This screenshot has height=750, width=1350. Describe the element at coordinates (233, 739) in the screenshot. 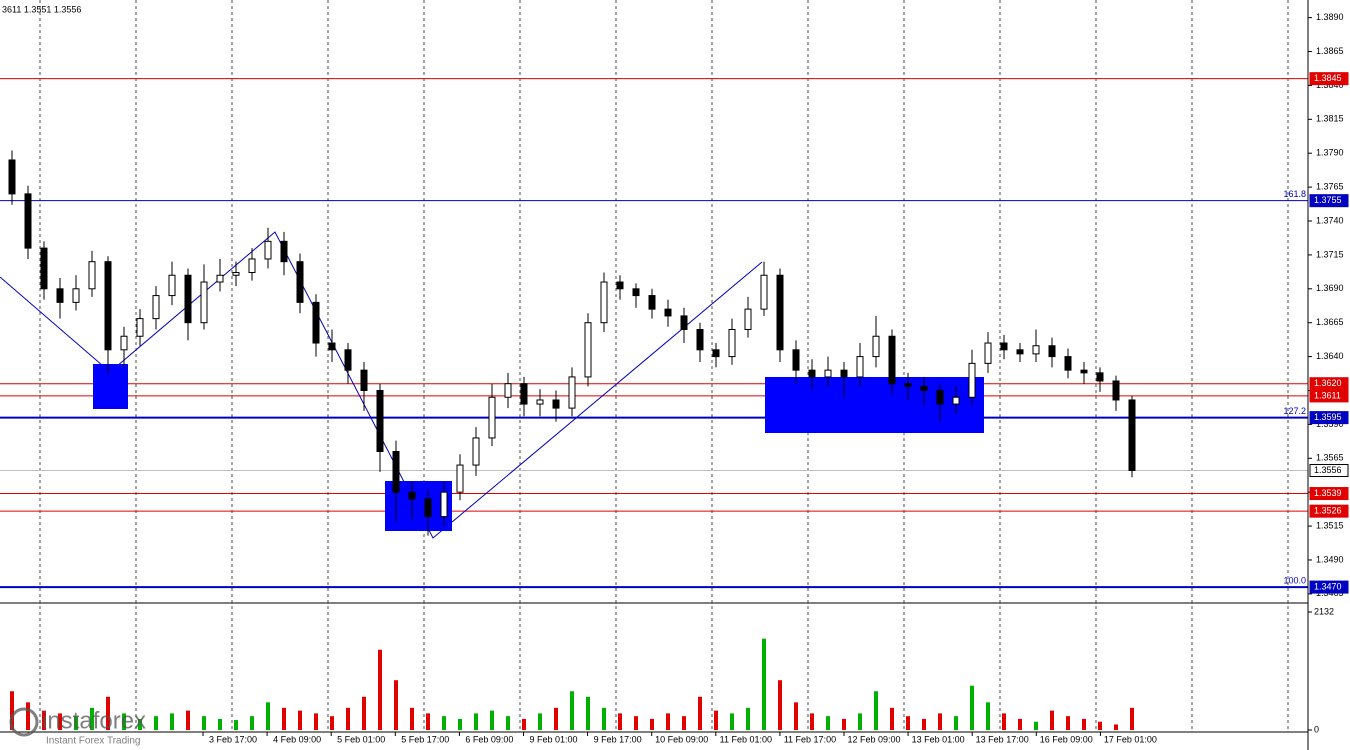

I see `x-tick-label: 3 Feb 17:00` at that location.